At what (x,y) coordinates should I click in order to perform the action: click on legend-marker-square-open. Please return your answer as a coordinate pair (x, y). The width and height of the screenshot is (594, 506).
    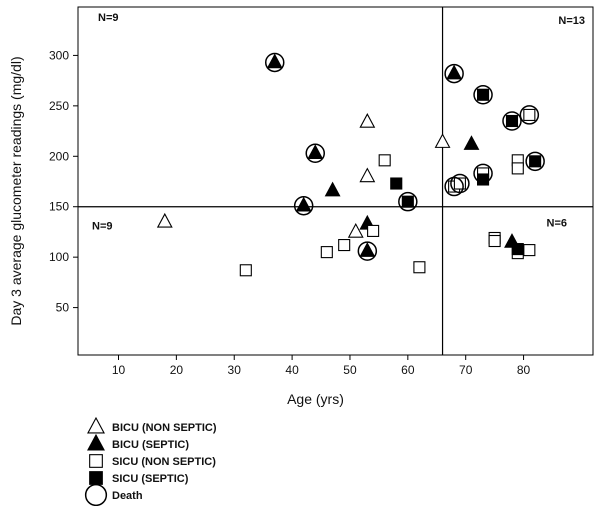
    Looking at the image, I should click on (96, 461).